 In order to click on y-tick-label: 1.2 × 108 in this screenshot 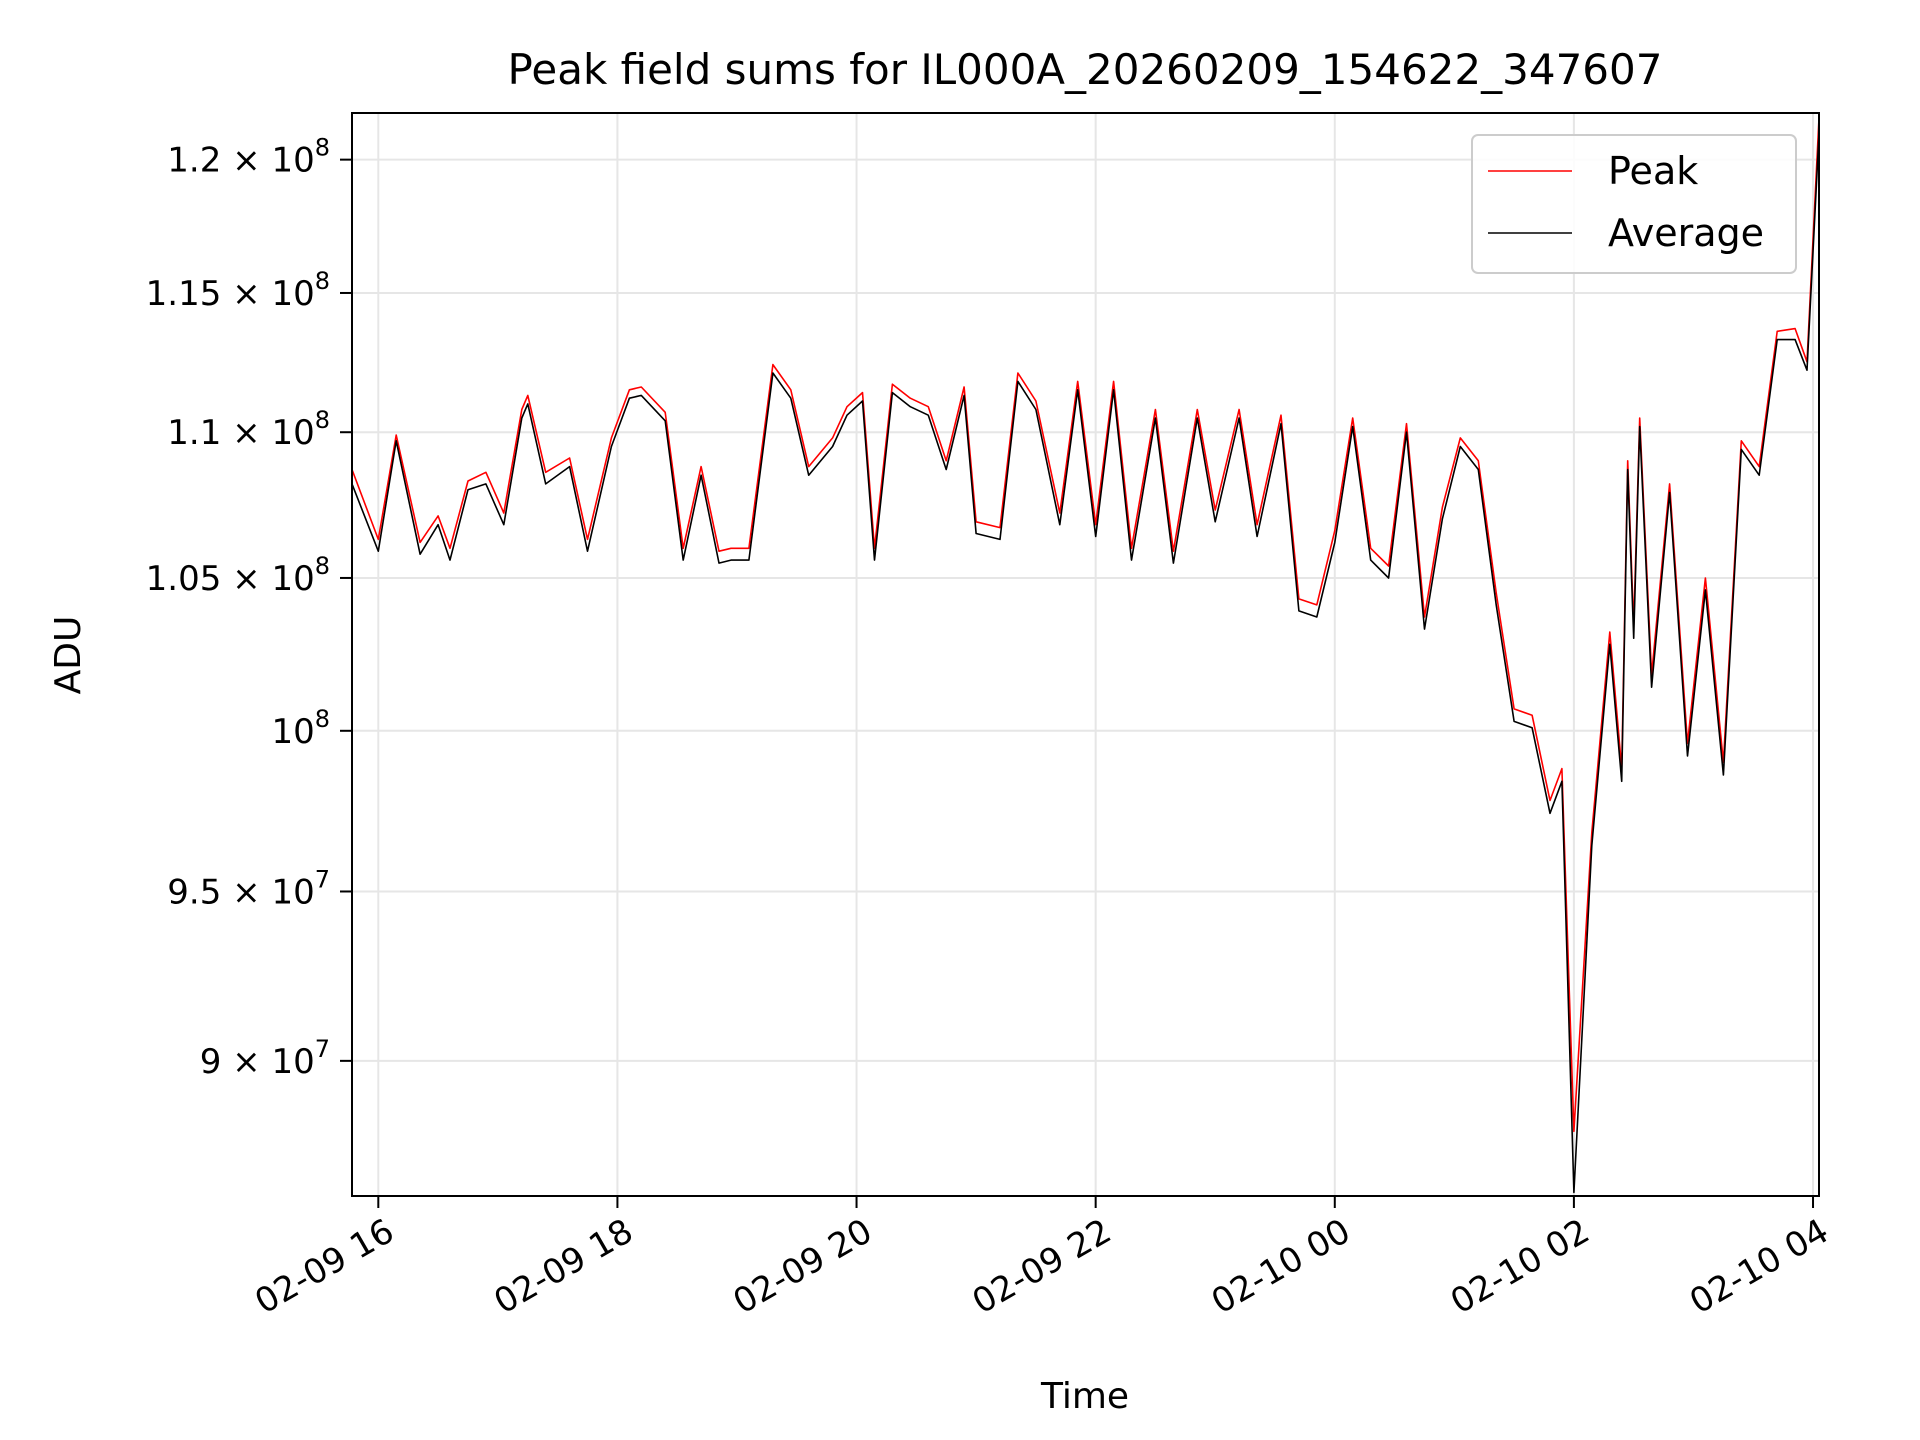, I will do `click(248, 157)`.